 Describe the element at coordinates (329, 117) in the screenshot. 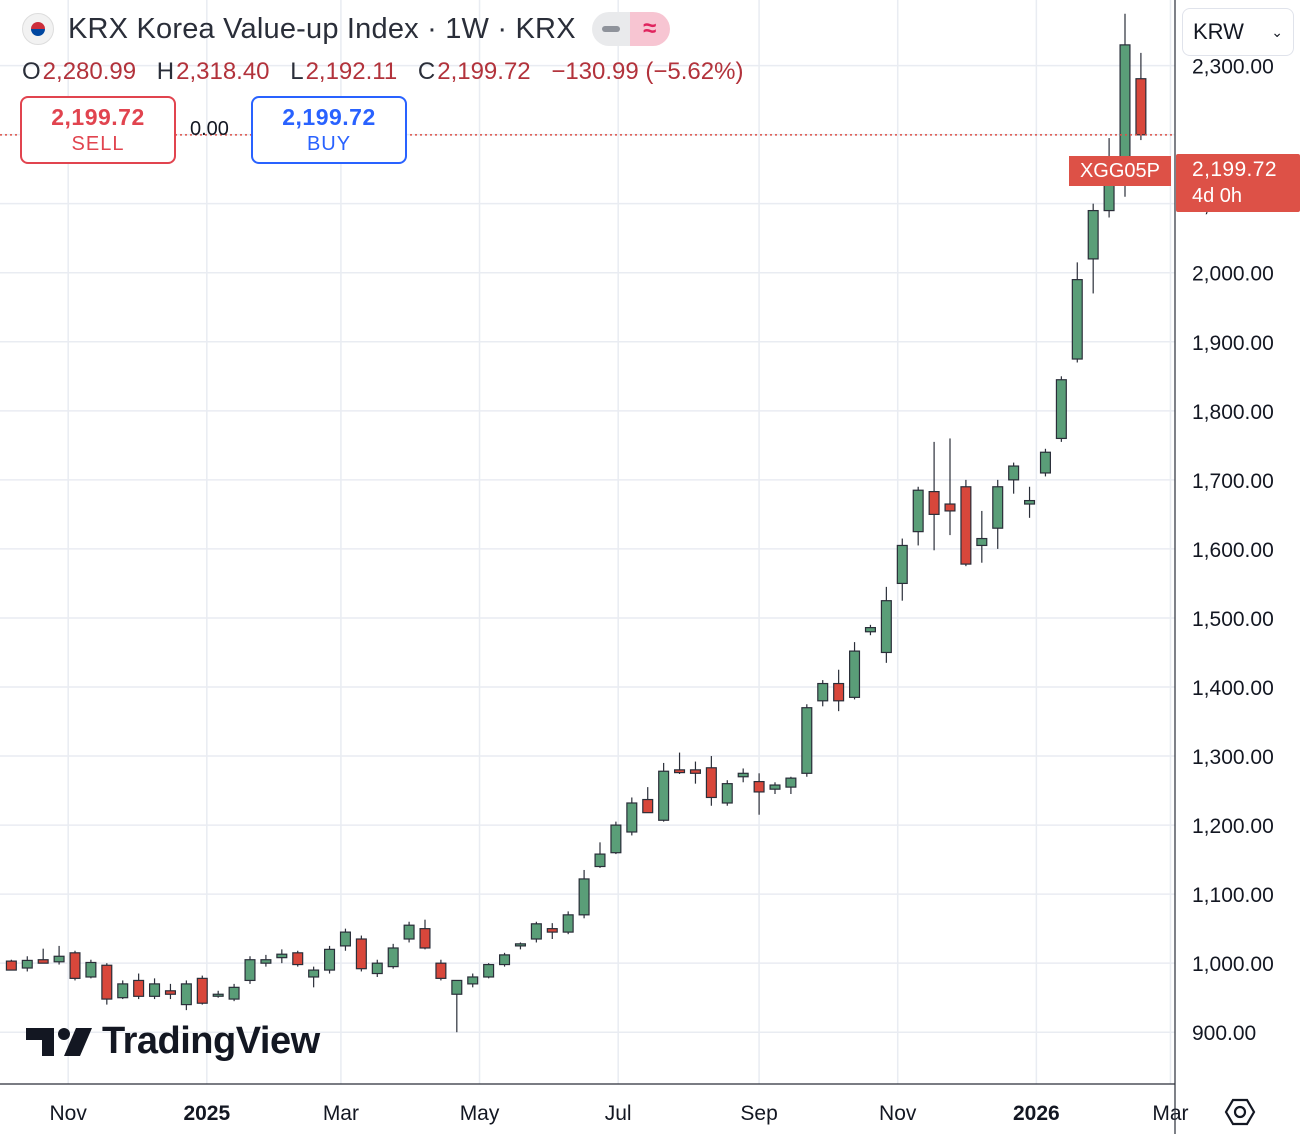

I see `buy-price: 2,199.72` at that location.